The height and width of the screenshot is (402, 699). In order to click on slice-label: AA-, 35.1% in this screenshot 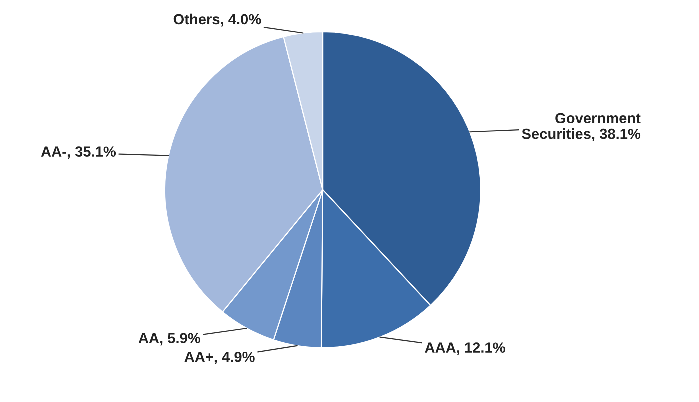, I will do `click(78, 153)`.